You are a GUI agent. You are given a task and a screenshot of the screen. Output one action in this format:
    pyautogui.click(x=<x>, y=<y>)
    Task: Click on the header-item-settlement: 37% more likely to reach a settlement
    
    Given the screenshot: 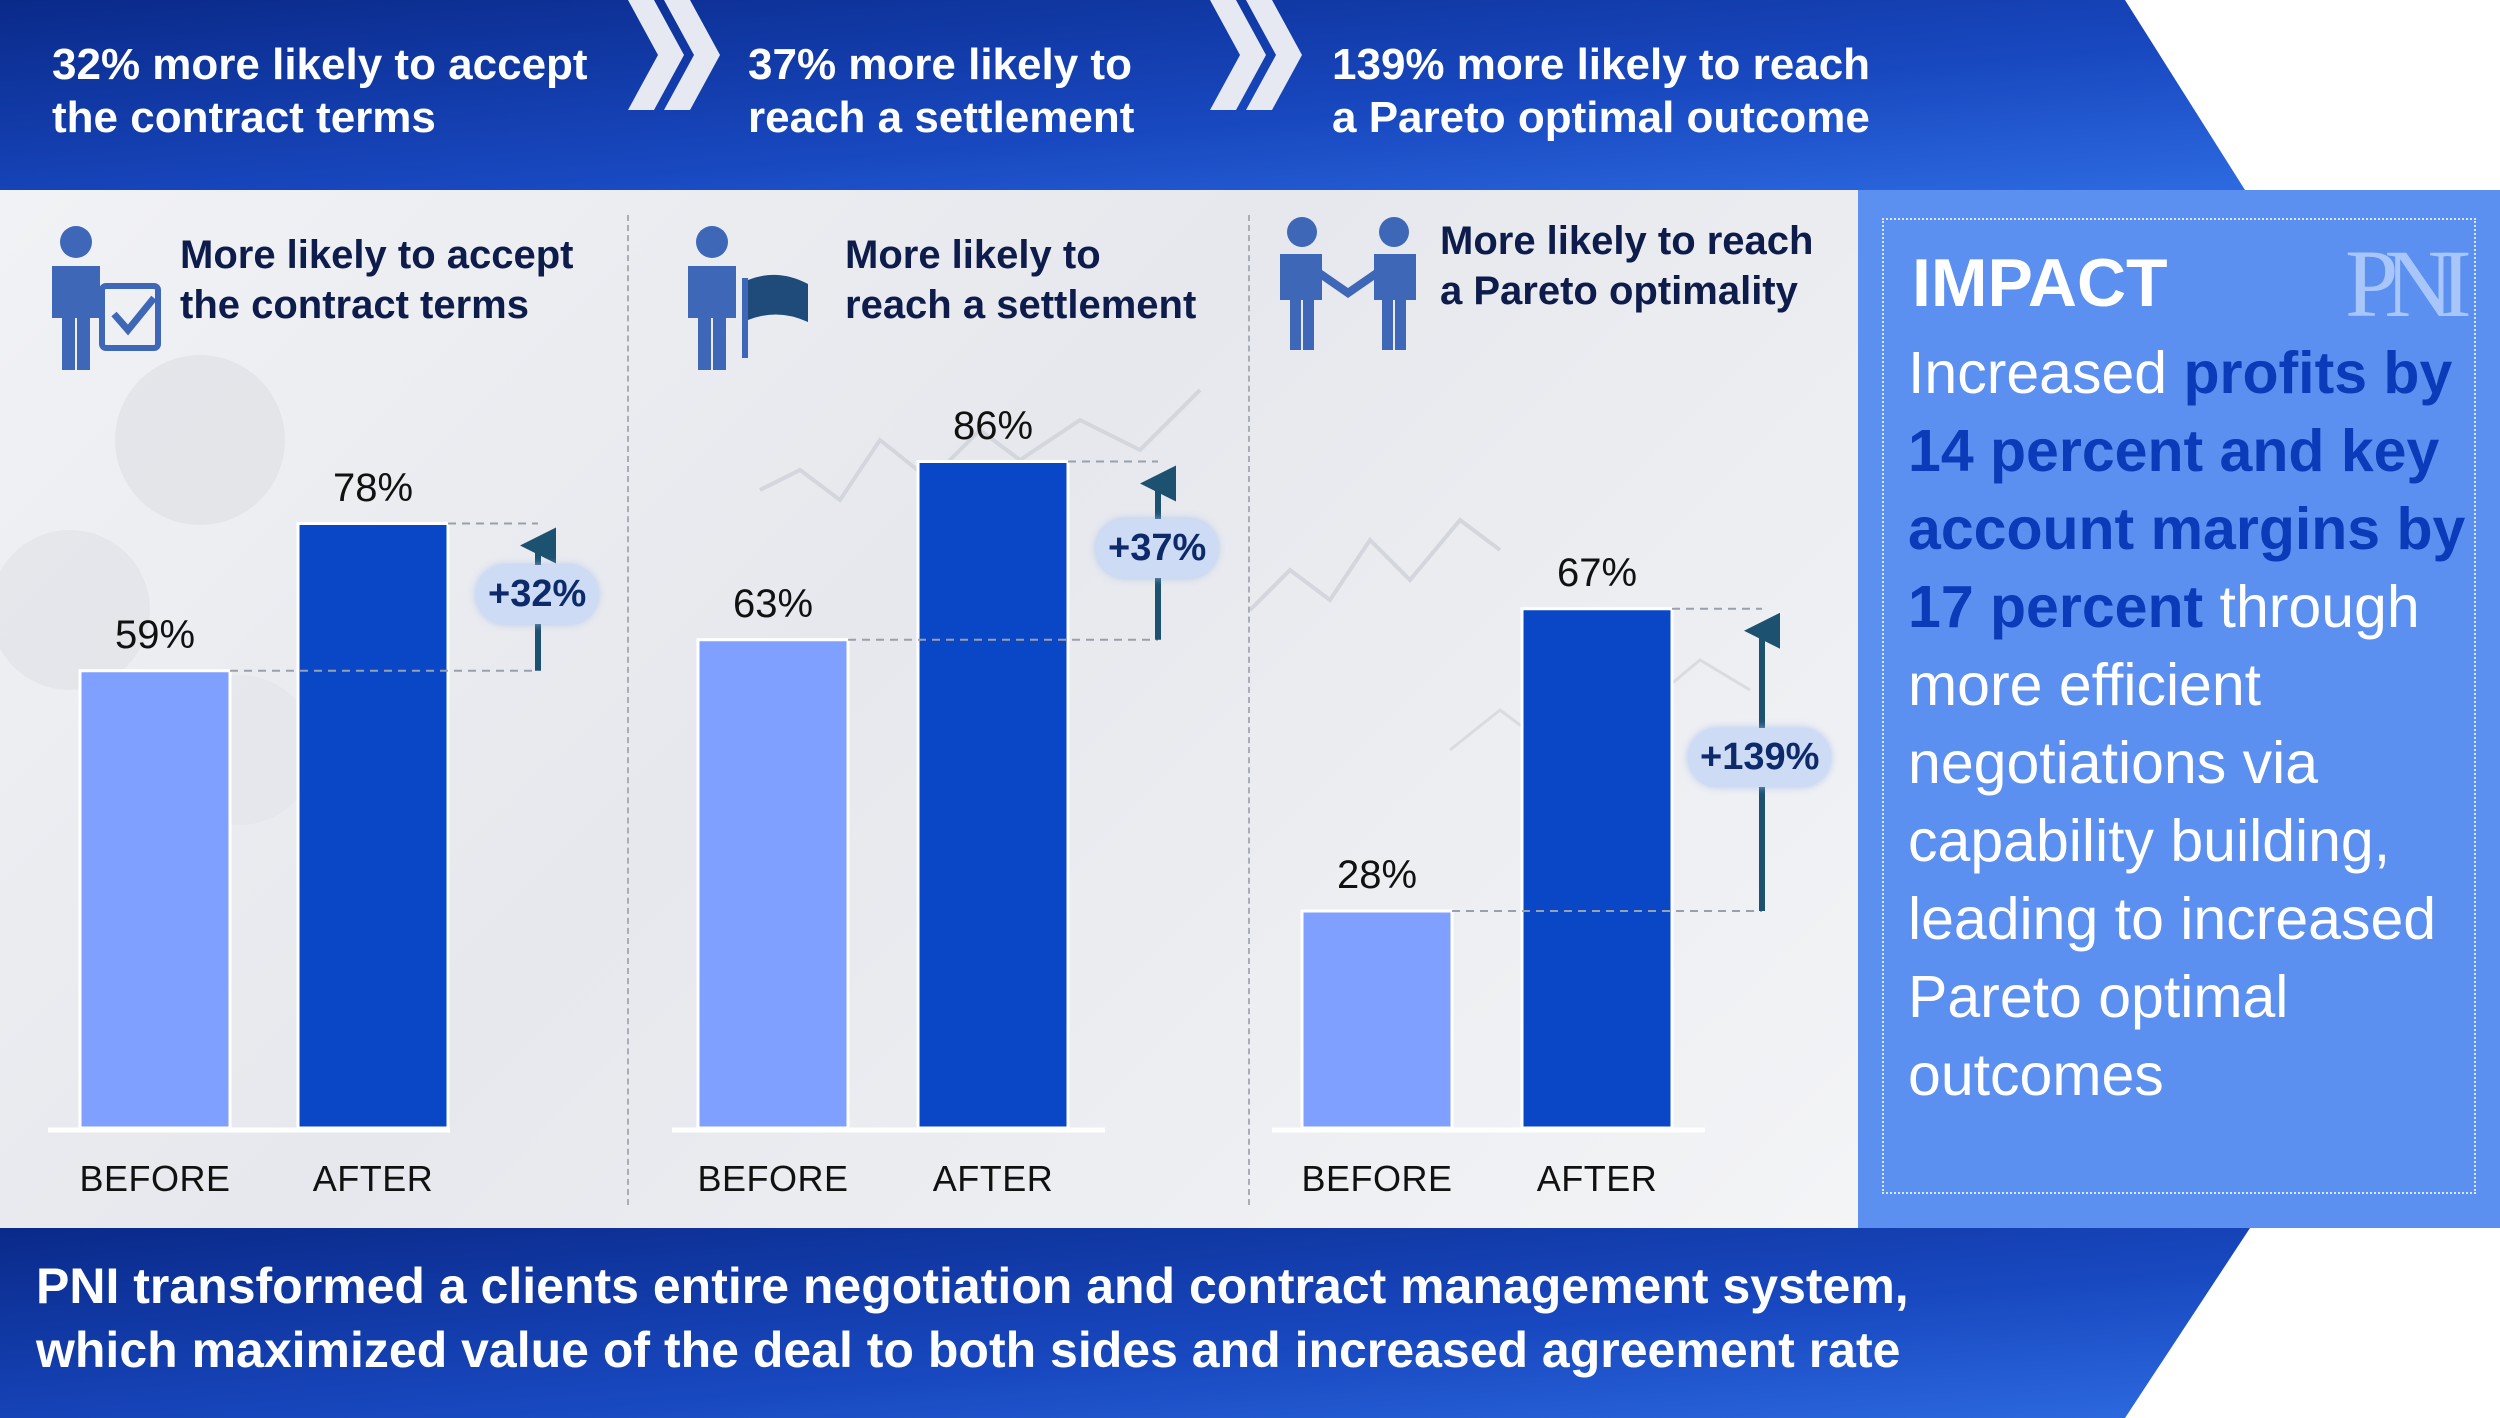 What is the action you would take?
    pyautogui.click(x=941, y=91)
    